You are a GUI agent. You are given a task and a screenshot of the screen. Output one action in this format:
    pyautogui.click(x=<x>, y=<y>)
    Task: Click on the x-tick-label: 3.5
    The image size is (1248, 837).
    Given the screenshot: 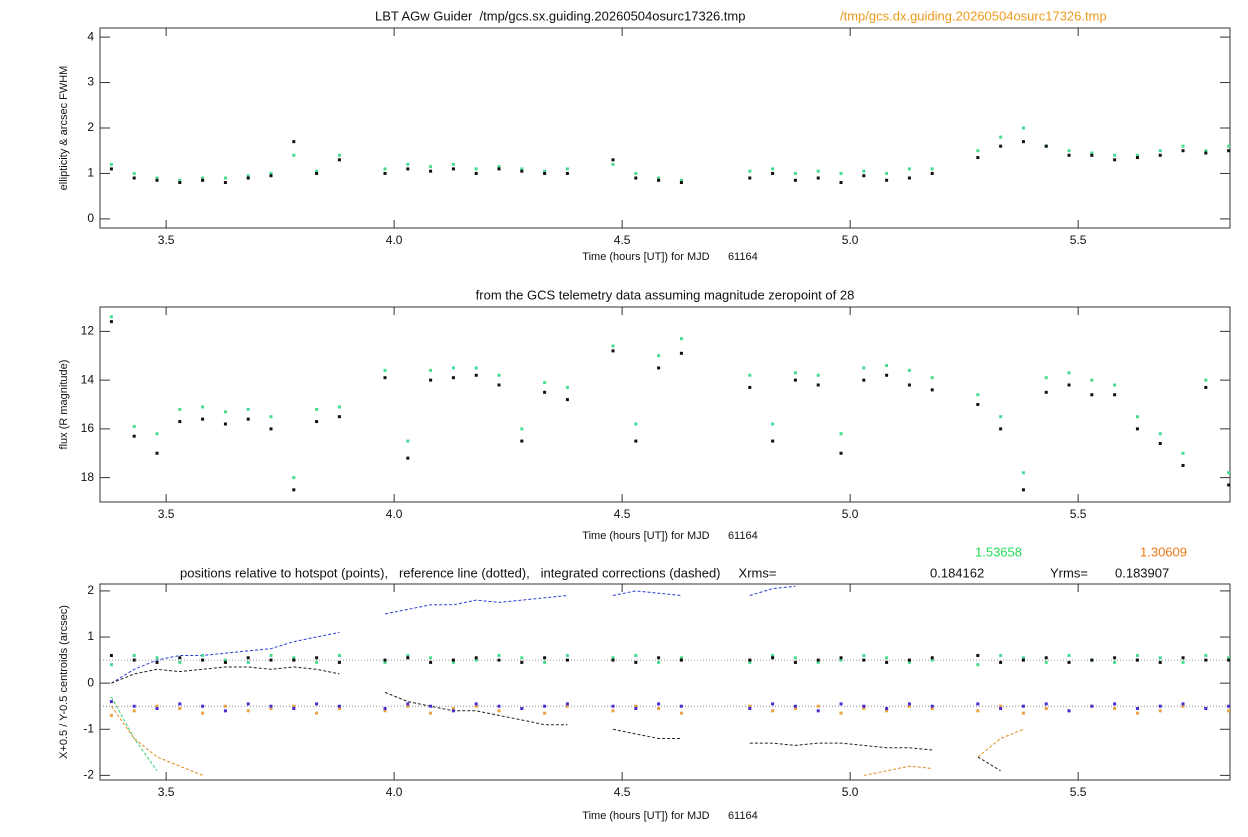 What is the action you would take?
    pyautogui.click(x=166, y=792)
    